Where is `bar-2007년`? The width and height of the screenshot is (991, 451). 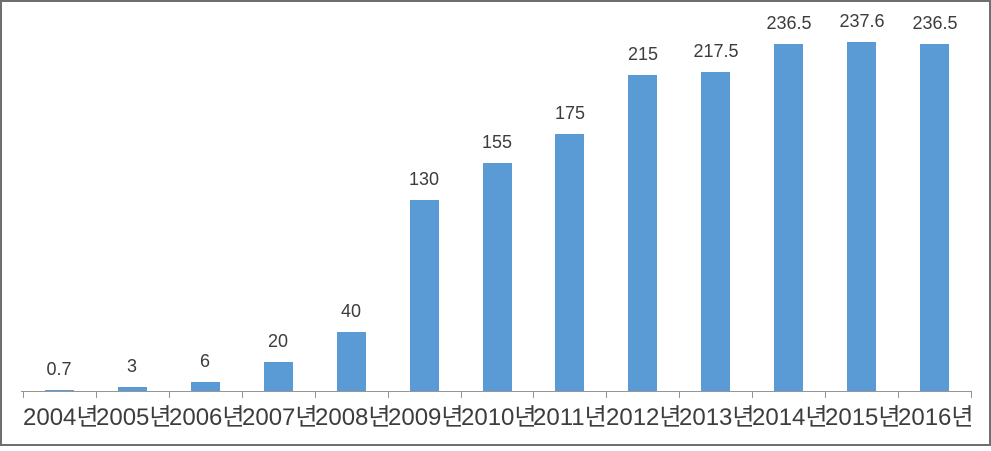
bar-2007년 is located at coordinates (278, 376).